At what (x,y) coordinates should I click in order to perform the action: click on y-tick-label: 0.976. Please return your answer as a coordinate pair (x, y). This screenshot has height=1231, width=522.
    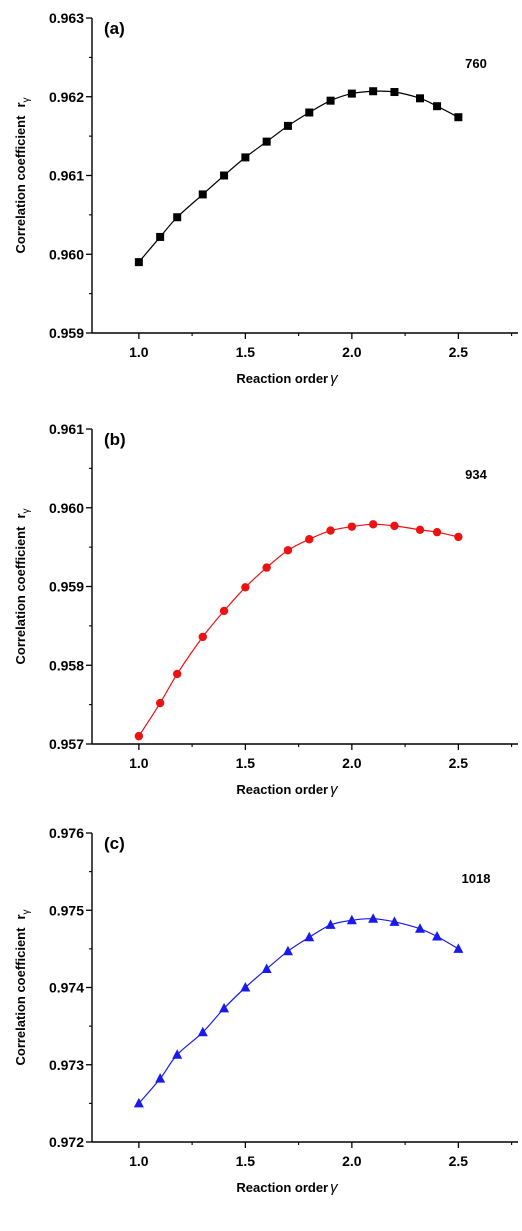
    Looking at the image, I should click on (66, 833).